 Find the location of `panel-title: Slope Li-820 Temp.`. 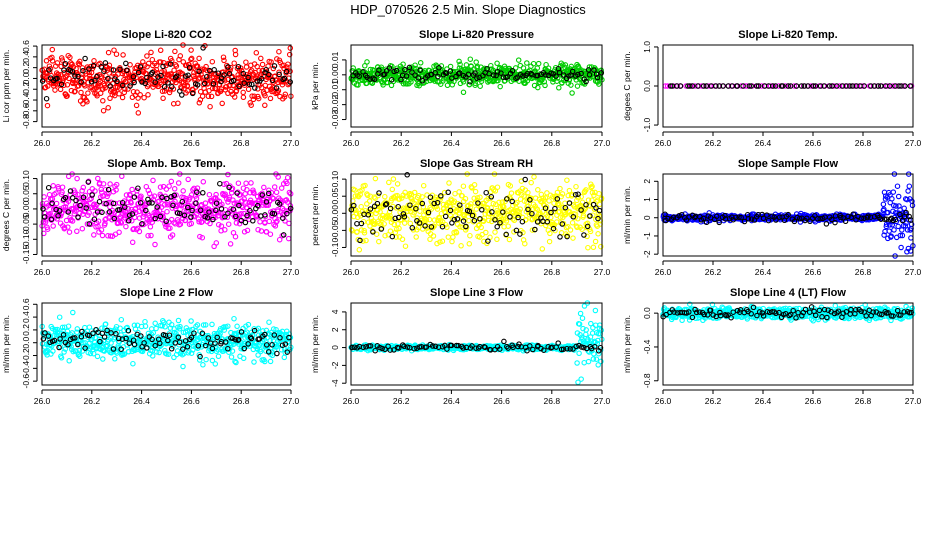

panel-title: Slope Li-820 Temp. is located at coordinates (787, 35).